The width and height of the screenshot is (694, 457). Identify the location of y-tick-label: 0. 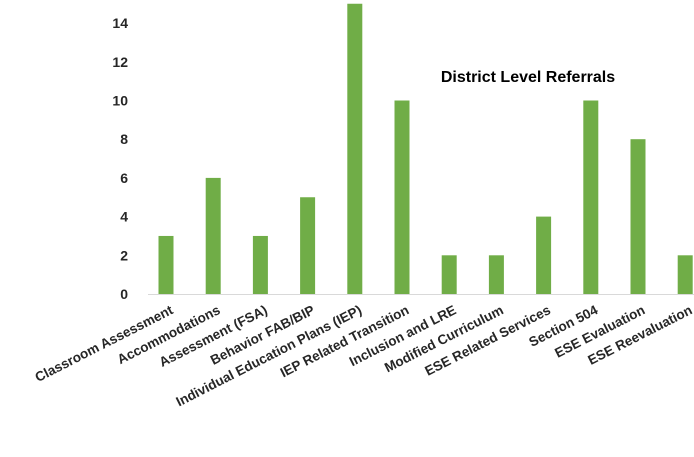
(124, 294).